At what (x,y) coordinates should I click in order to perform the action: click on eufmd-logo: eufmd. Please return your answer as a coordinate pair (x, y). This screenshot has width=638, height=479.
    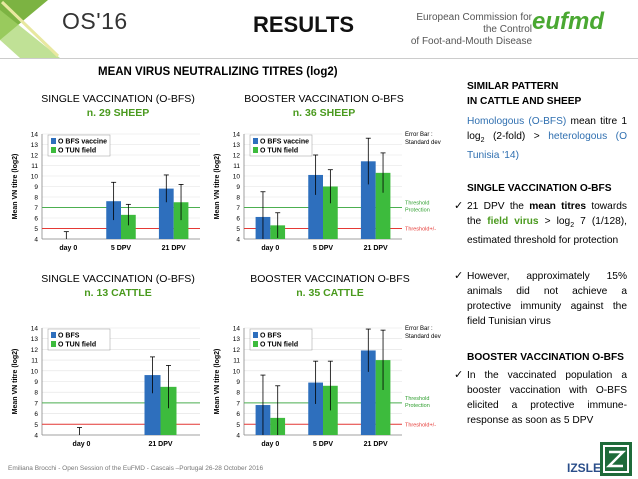
    Looking at the image, I should click on (568, 22).